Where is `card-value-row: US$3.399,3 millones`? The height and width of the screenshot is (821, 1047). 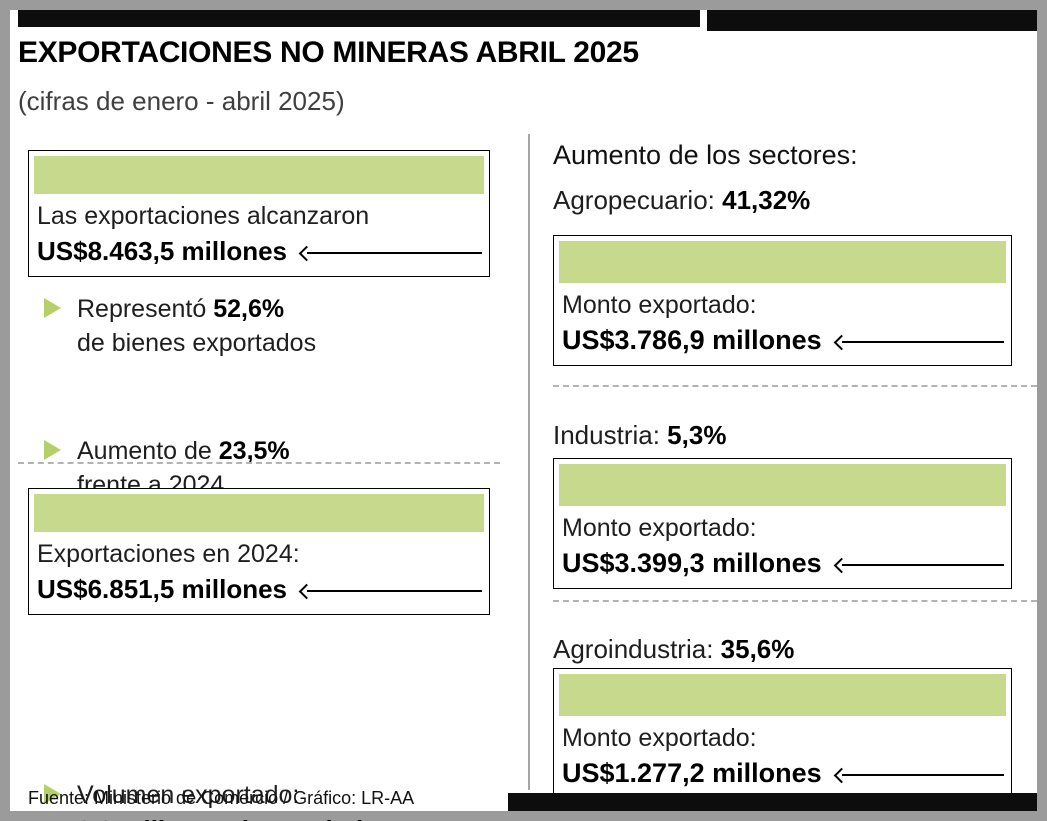
card-value-row: US$3.399,3 millones is located at coordinates (782, 563).